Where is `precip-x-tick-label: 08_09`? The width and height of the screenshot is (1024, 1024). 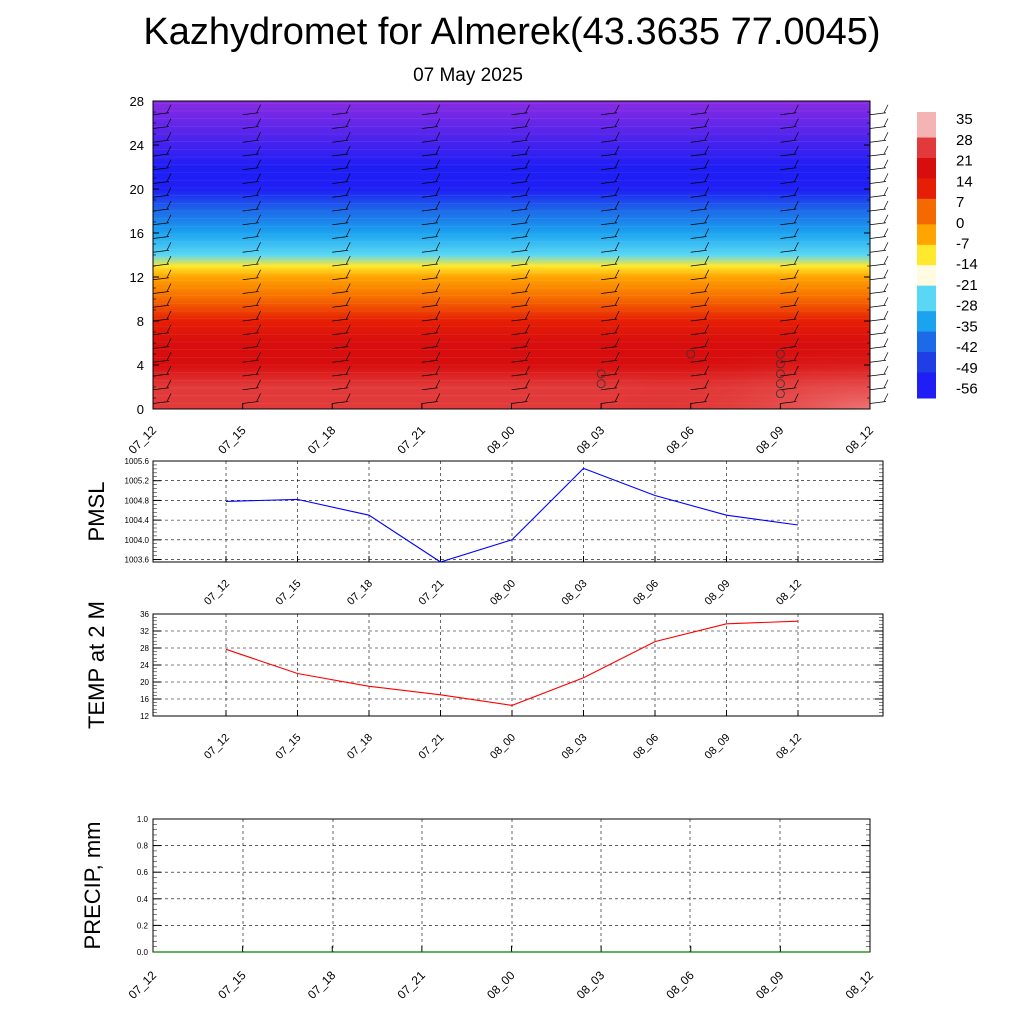
precip-x-tick-label: 08_09 is located at coordinates (770, 985).